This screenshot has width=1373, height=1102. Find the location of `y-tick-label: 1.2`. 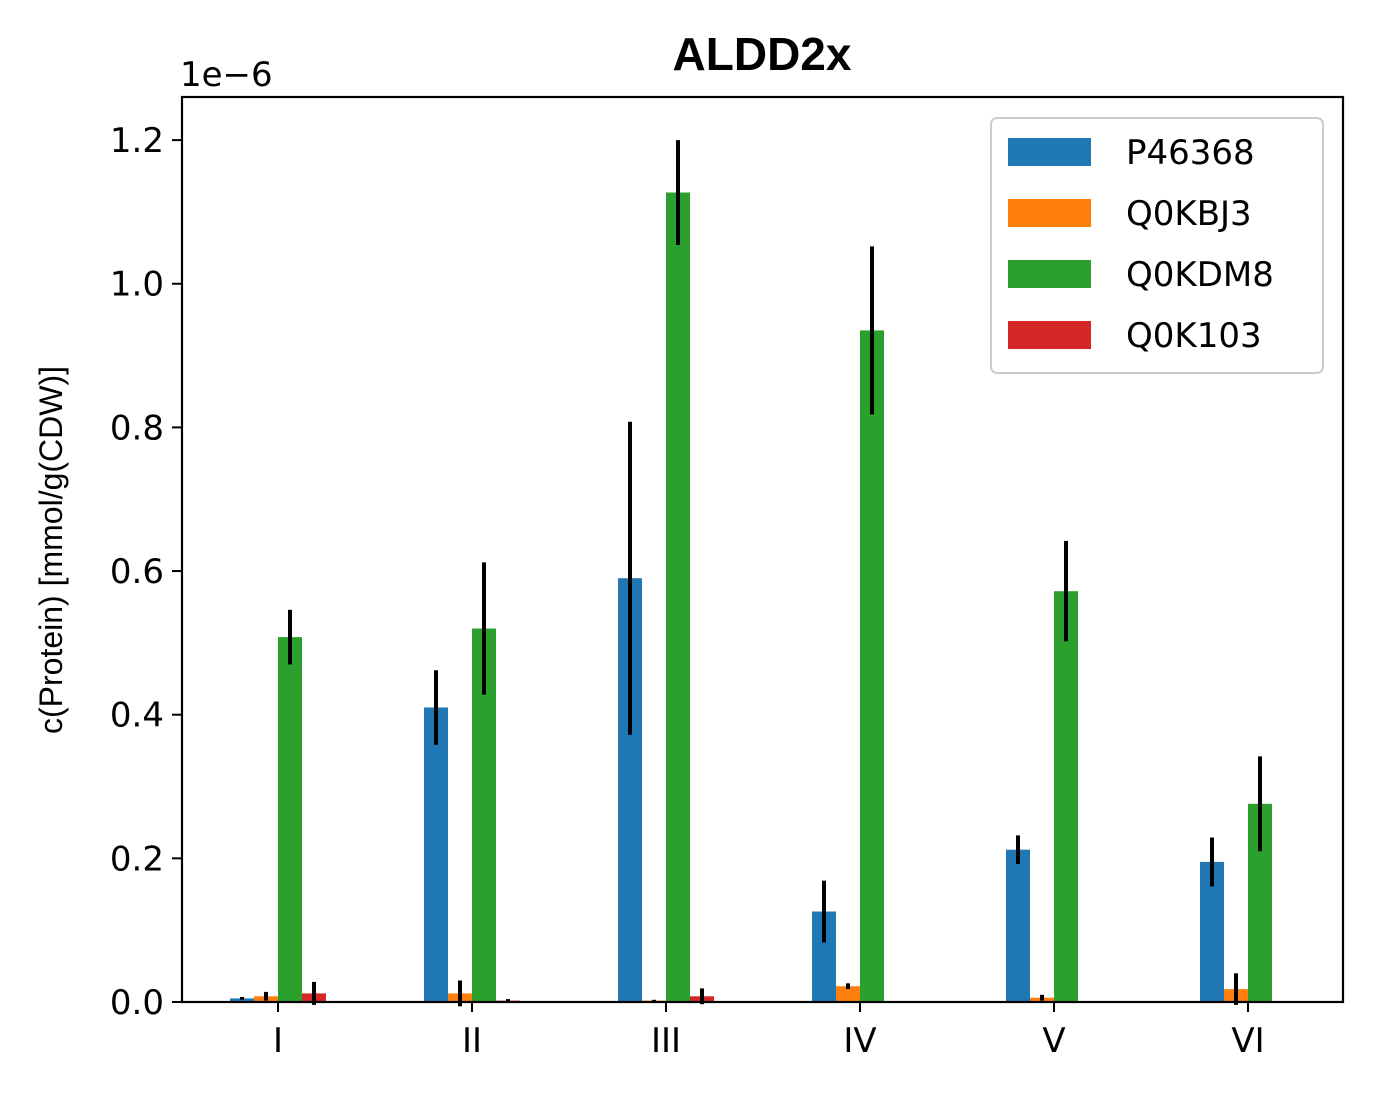

y-tick-label: 1.2 is located at coordinates (137, 141).